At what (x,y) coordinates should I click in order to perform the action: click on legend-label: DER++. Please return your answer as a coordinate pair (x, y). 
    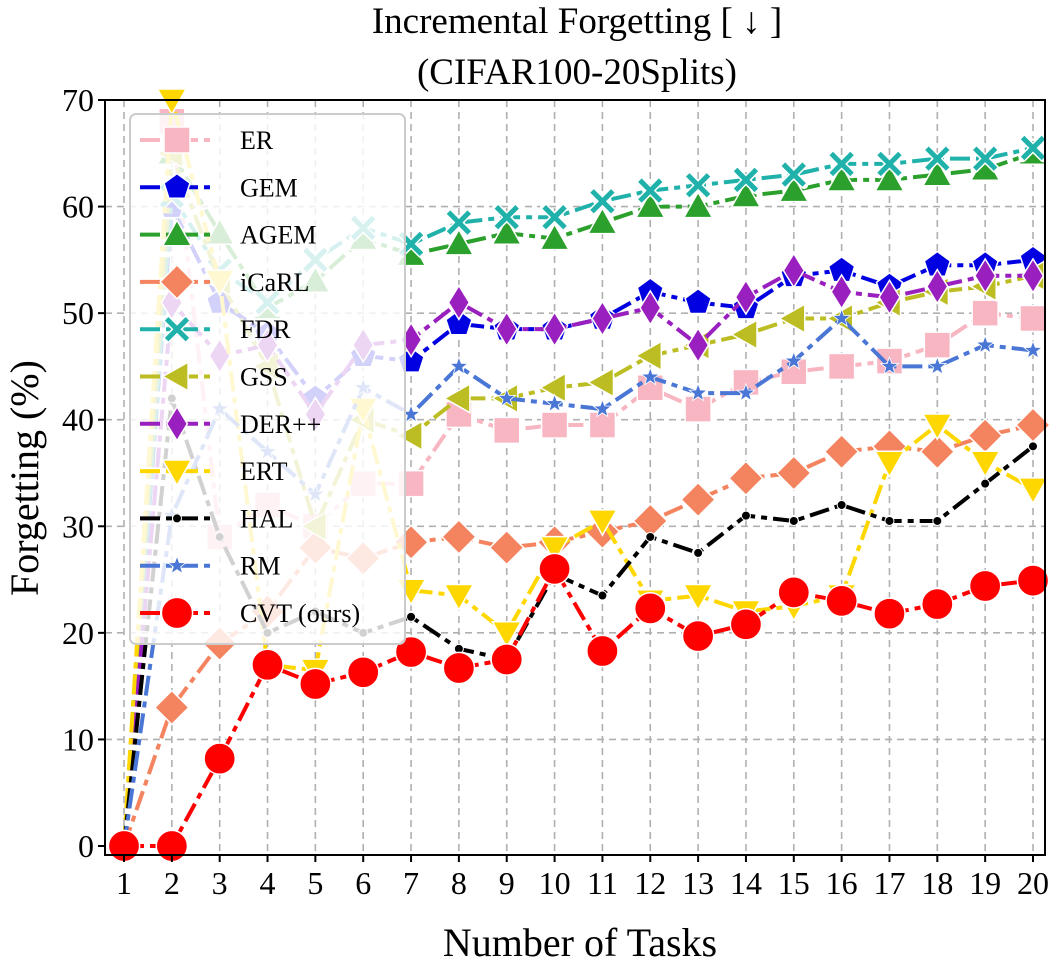
    Looking at the image, I should click on (280, 424).